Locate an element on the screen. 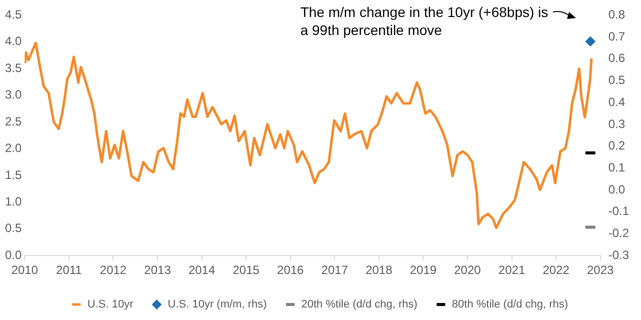  x-tick-label: 2023 is located at coordinates (600, 270).